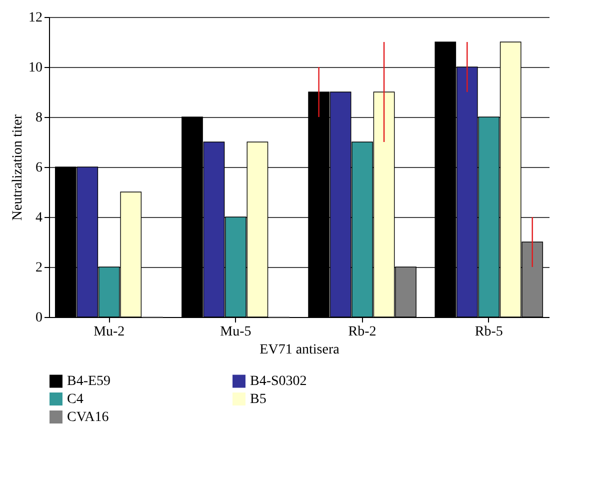 This screenshot has height=503, width=597. What do you see at coordinates (39, 318) in the screenshot?
I see `y-tick-label: 0` at bounding box center [39, 318].